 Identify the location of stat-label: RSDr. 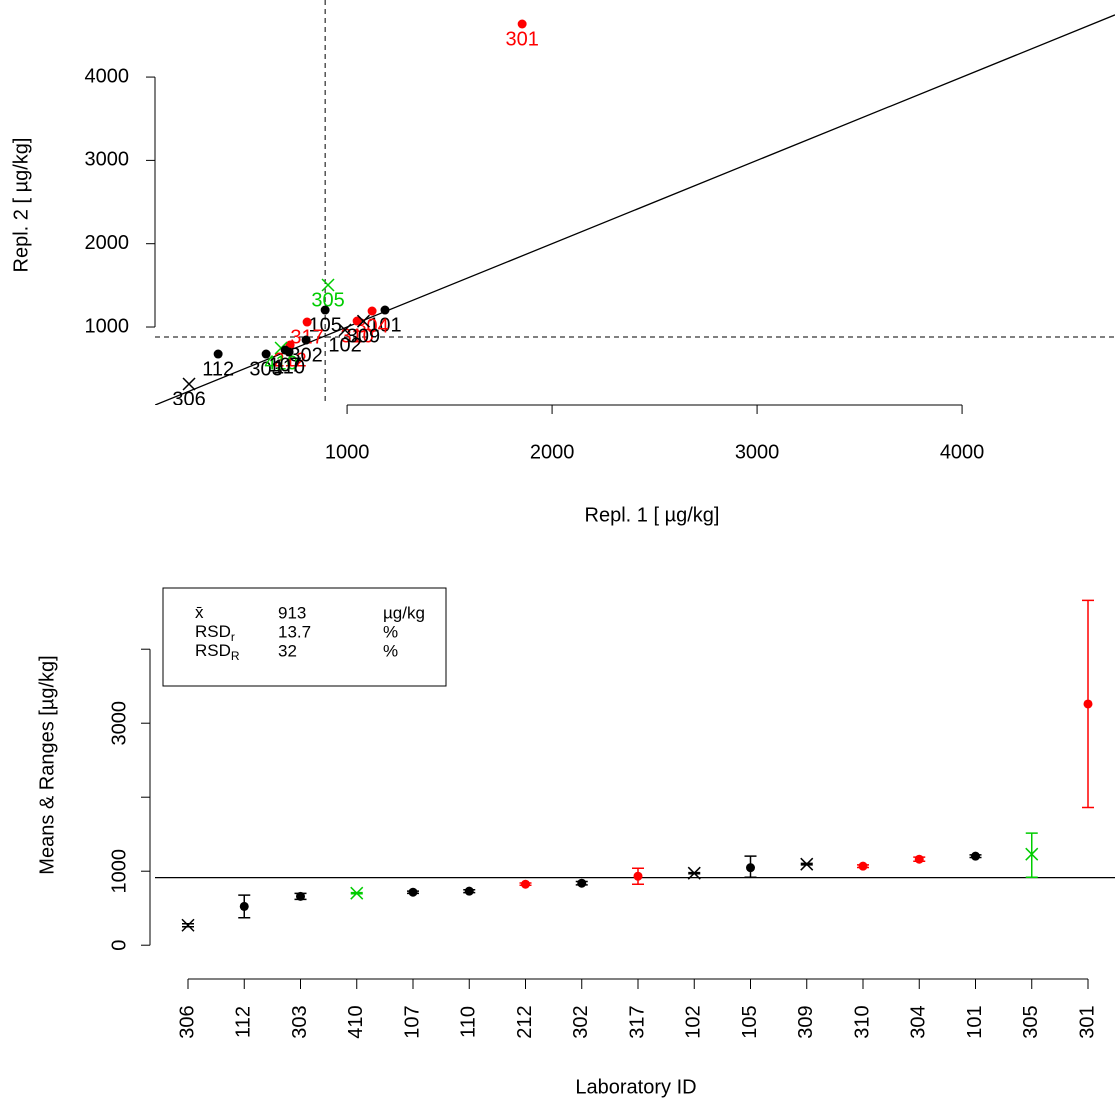
(215, 633).